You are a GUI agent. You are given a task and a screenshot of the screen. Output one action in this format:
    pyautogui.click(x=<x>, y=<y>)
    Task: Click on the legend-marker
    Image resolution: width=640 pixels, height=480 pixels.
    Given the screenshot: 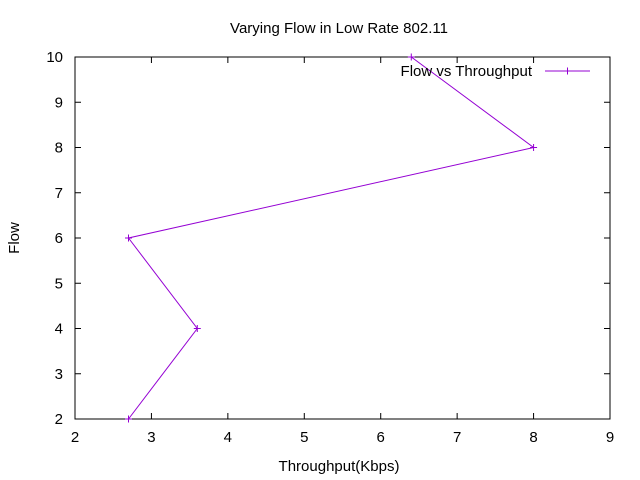 What is the action you would take?
    pyautogui.click(x=567, y=71)
    